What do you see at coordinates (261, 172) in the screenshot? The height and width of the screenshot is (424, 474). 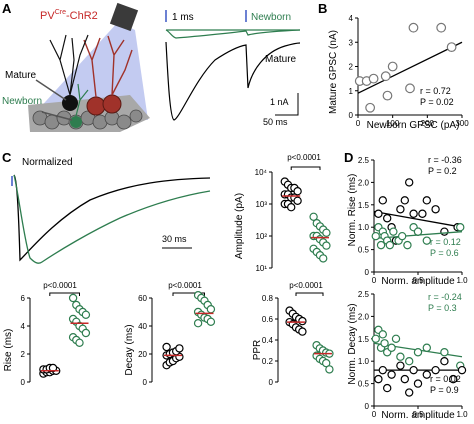 I see `y-tick-label: 10⁴` at bounding box center [261, 172].